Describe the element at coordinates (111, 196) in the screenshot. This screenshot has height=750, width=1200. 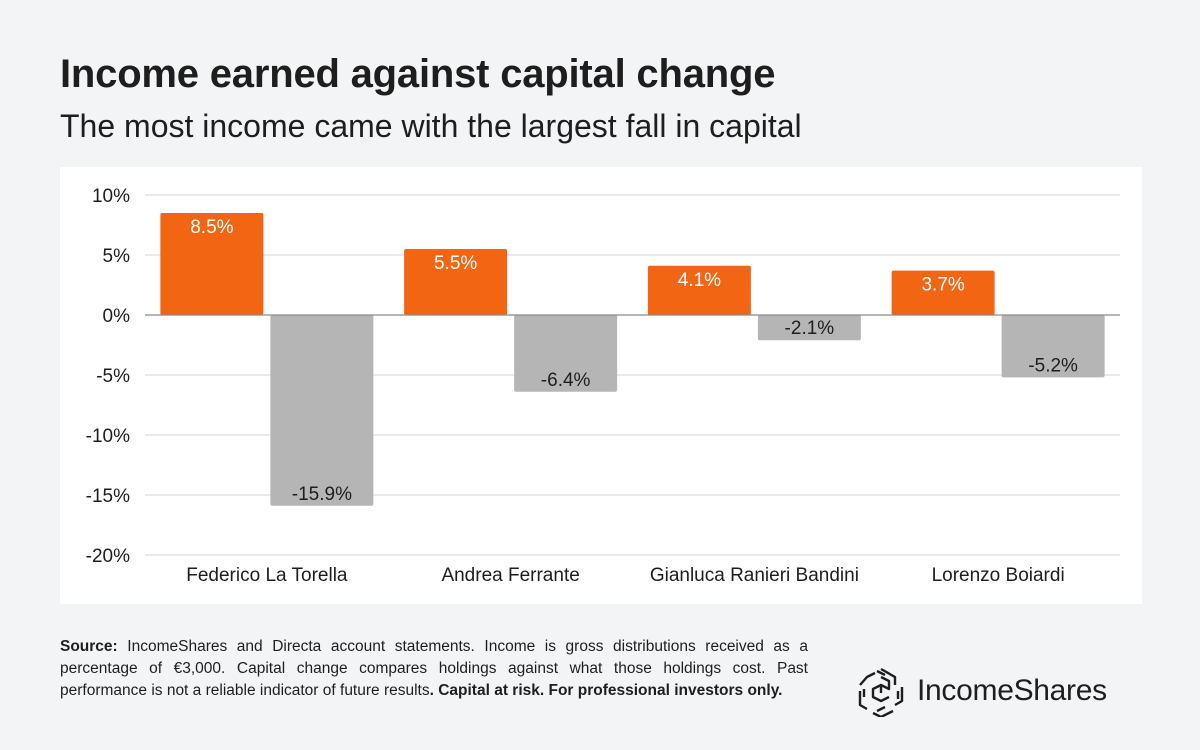
I see `y-tick-label: 10%` at that location.